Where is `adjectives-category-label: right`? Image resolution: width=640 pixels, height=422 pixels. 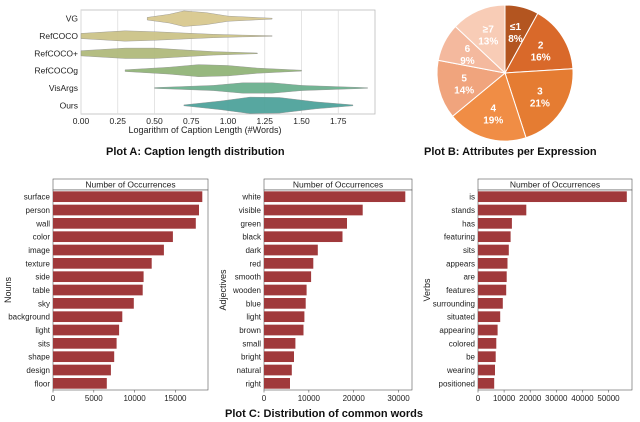 adjectives-category-label: right is located at coordinates (253, 383).